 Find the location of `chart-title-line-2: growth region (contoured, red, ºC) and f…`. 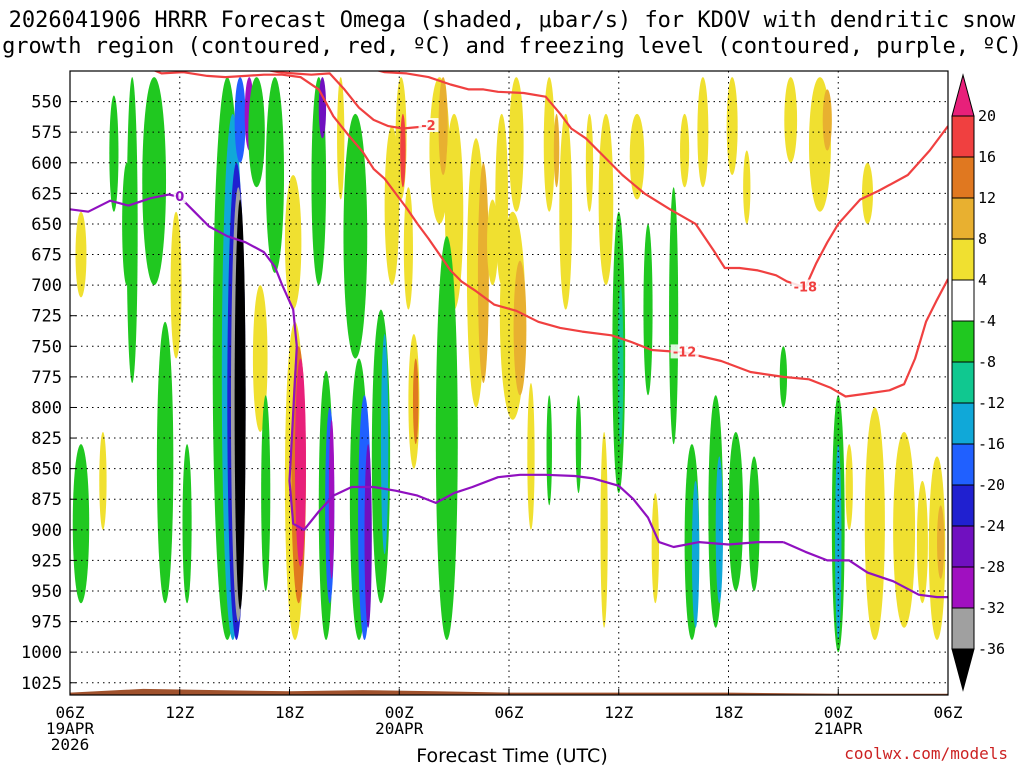

chart-title-line-2: growth region (contoured, red, ºC) and f… is located at coordinates (512, 46).